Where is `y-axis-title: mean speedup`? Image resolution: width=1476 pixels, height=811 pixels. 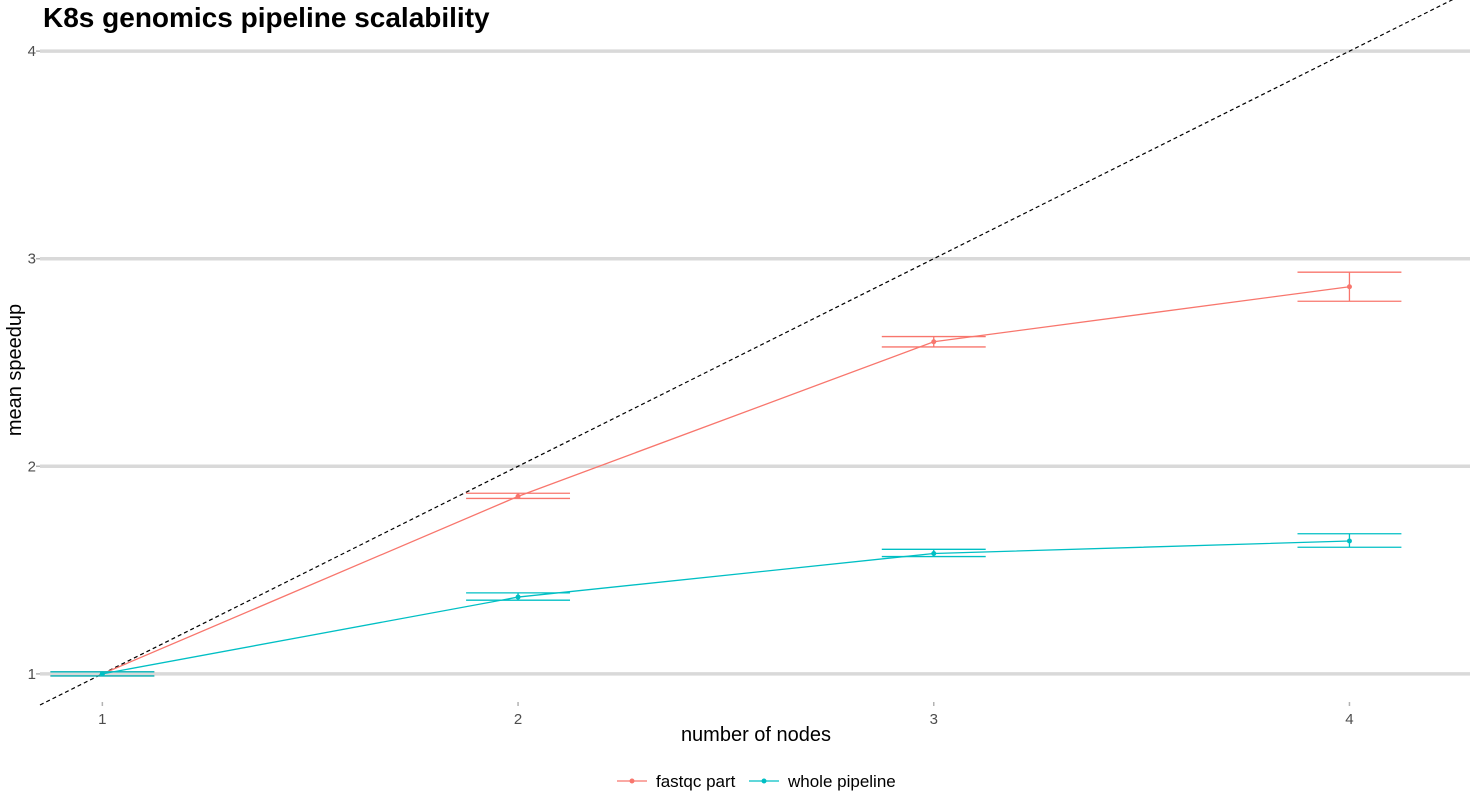
y-axis-title: mean speedup is located at coordinates (15, 370).